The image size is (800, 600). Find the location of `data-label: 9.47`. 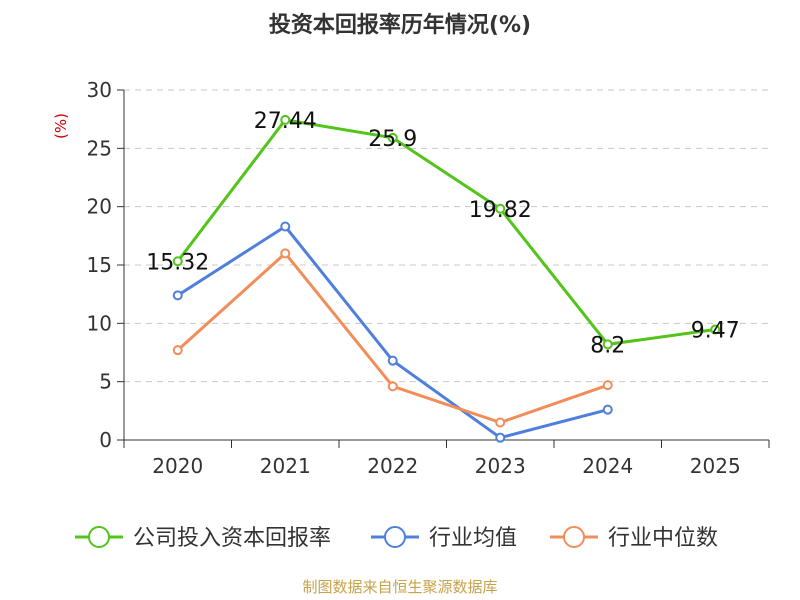

data-label: 9.47 is located at coordinates (715, 331).